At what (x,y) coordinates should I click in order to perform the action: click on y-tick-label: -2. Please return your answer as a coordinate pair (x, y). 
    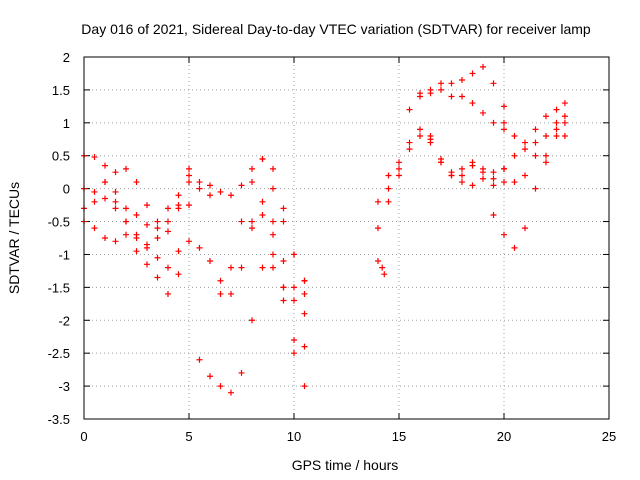
    Looking at the image, I should click on (64, 320).